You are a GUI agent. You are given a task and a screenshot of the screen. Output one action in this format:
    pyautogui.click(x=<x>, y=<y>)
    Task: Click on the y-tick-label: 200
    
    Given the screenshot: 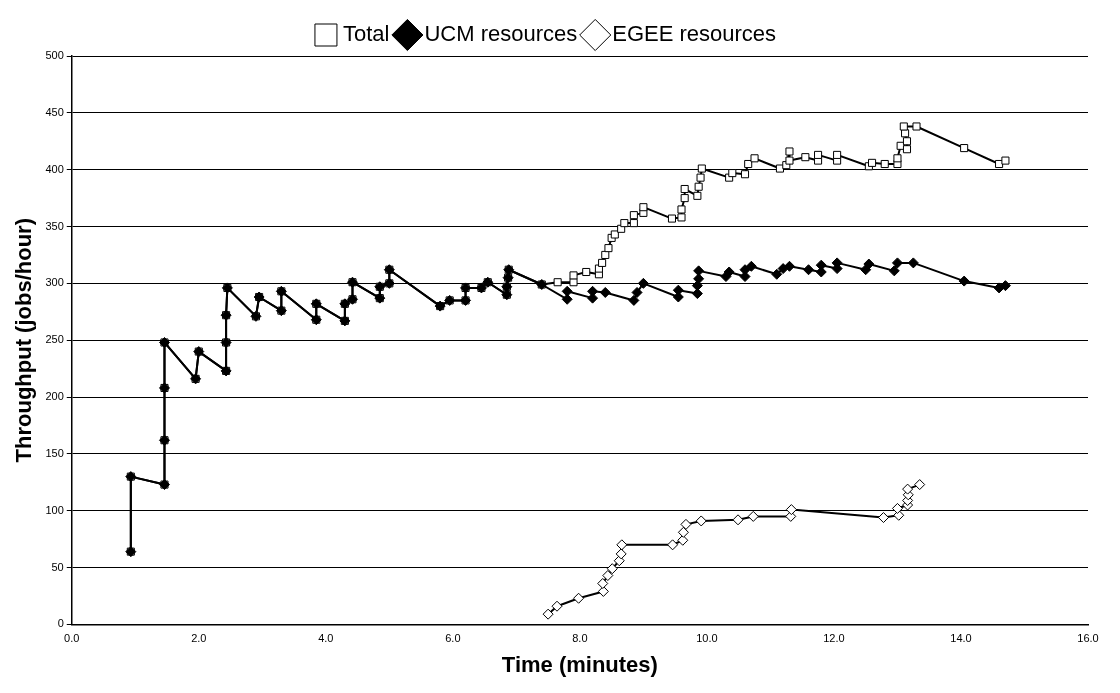 What is the action you would take?
    pyautogui.click(x=54, y=396)
    